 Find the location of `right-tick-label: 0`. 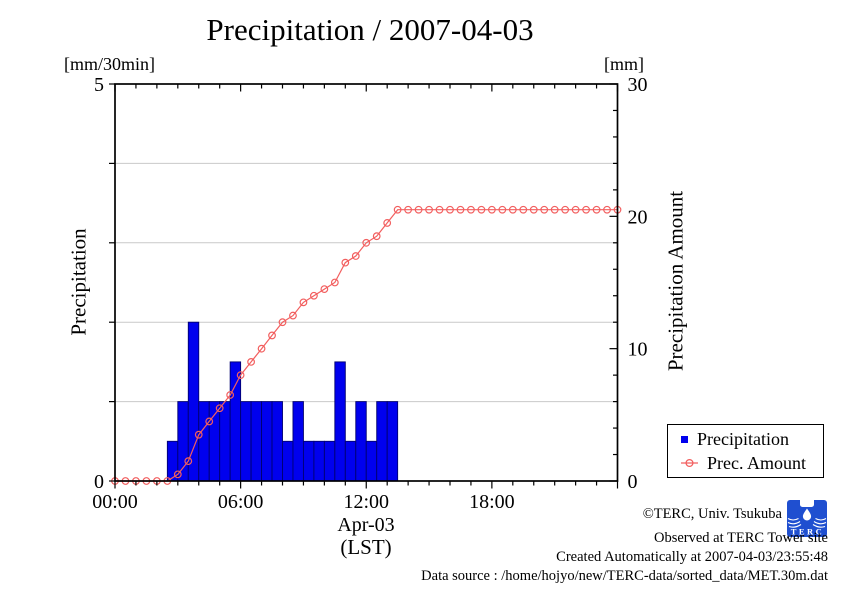

right-tick-label: 0 is located at coordinates (633, 482).